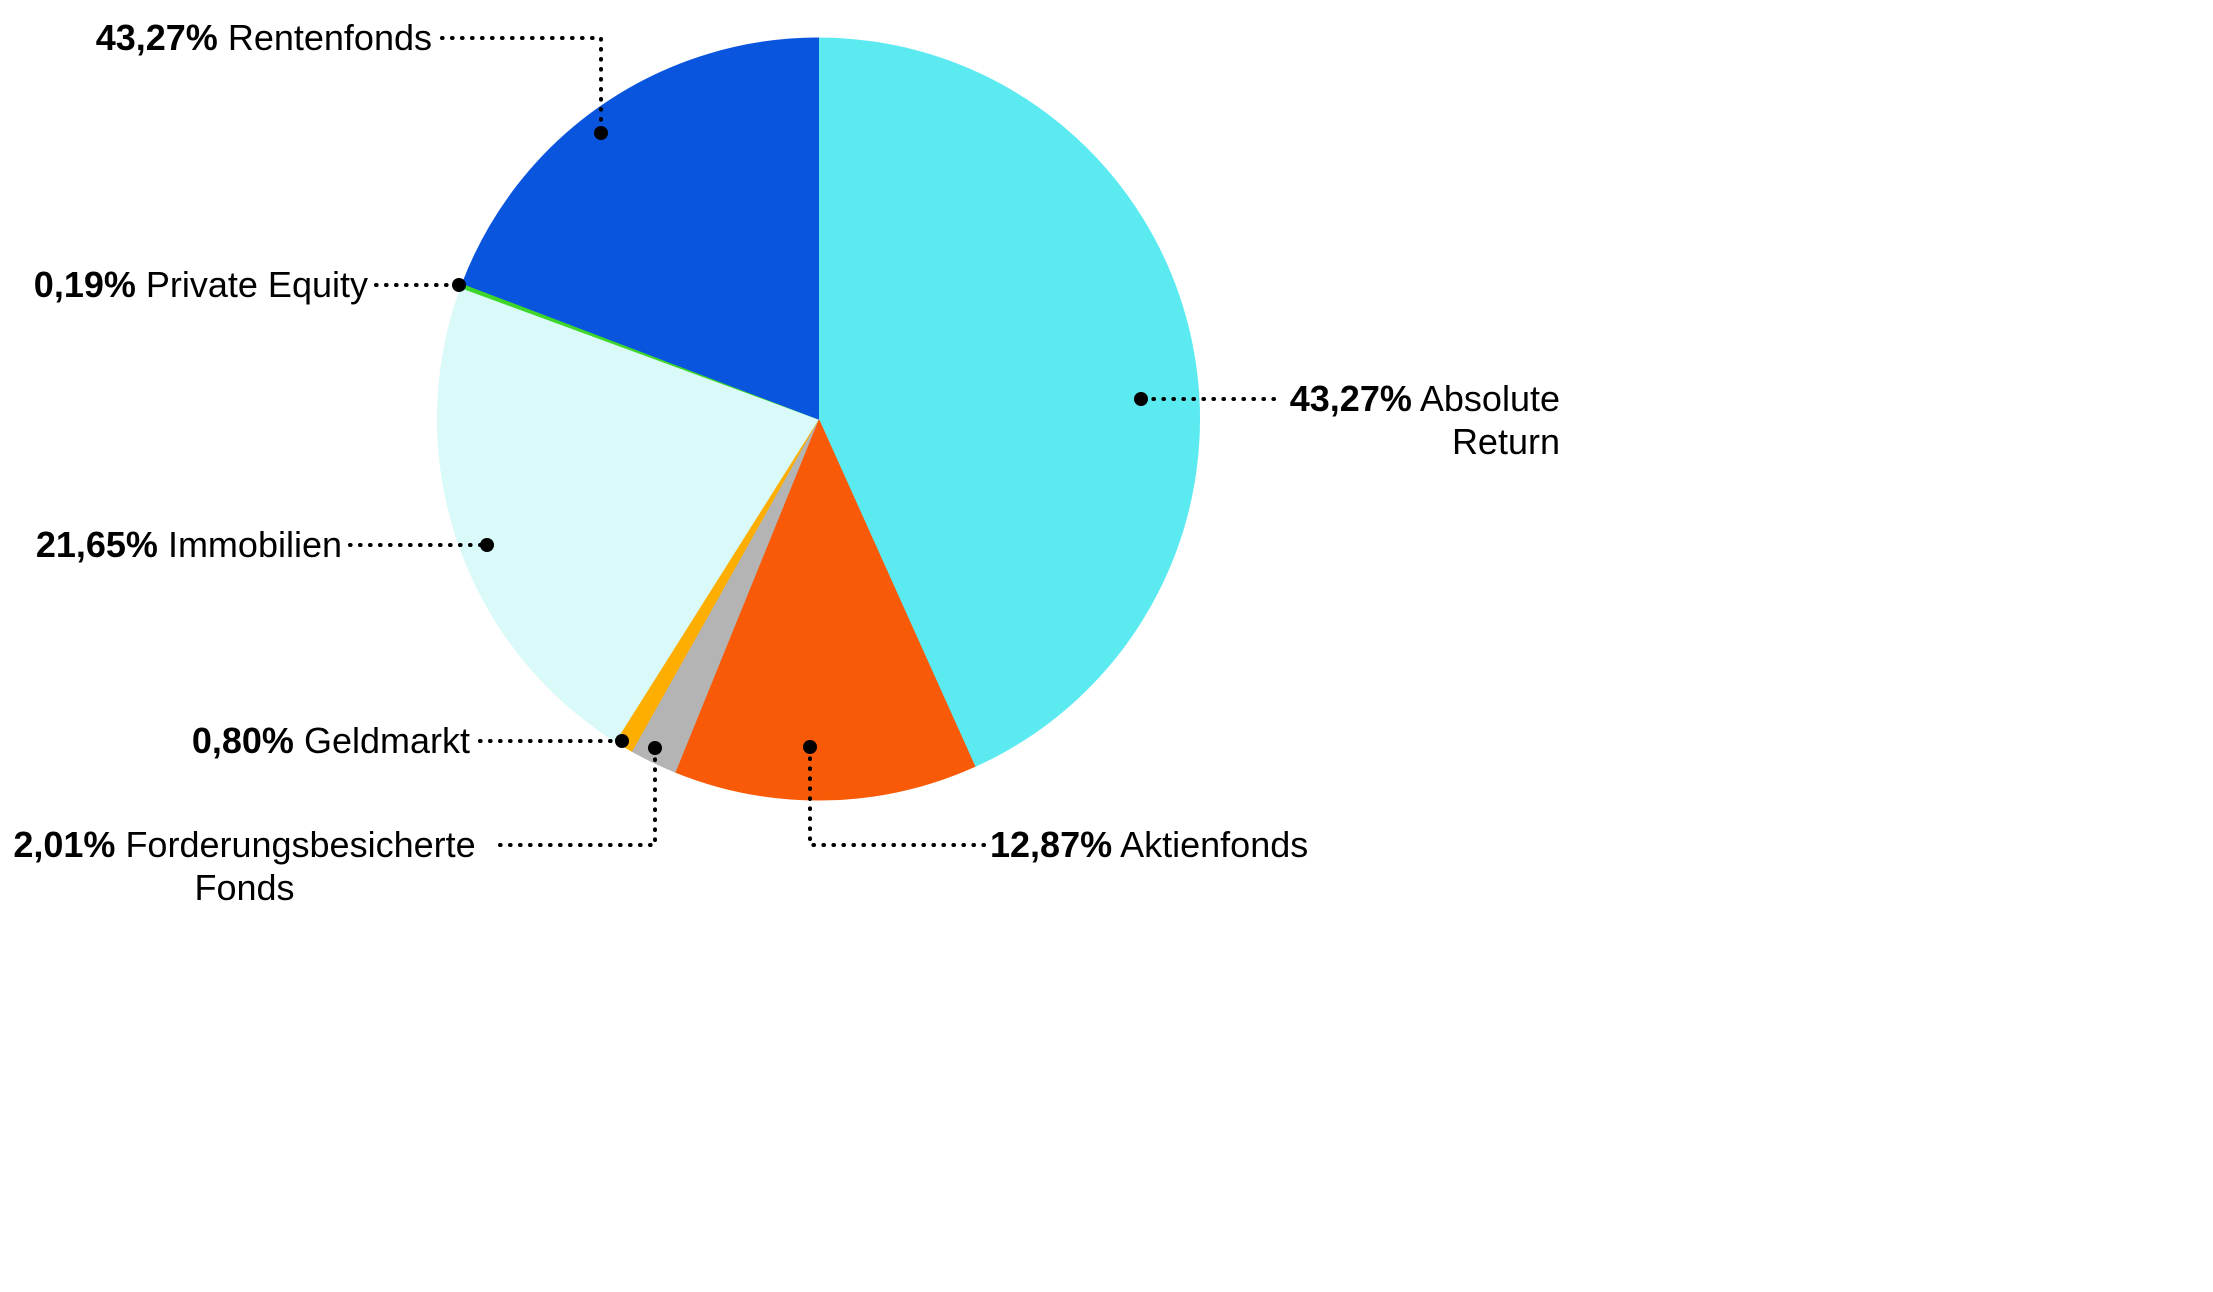 Image resolution: width=2213 pixels, height=1292 pixels. What do you see at coordinates (459, 285) in the screenshot?
I see `callout-dot-private-equity` at bounding box center [459, 285].